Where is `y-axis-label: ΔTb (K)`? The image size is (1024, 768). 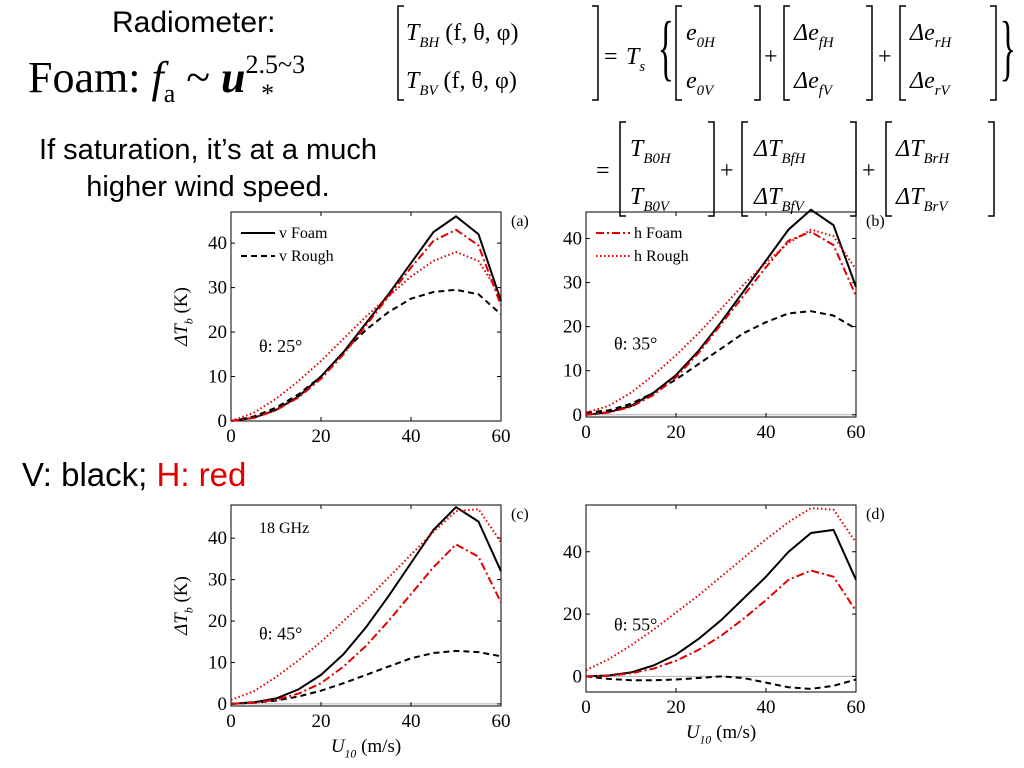
y-axis-label: ΔTb (K) is located at coordinates (183, 606).